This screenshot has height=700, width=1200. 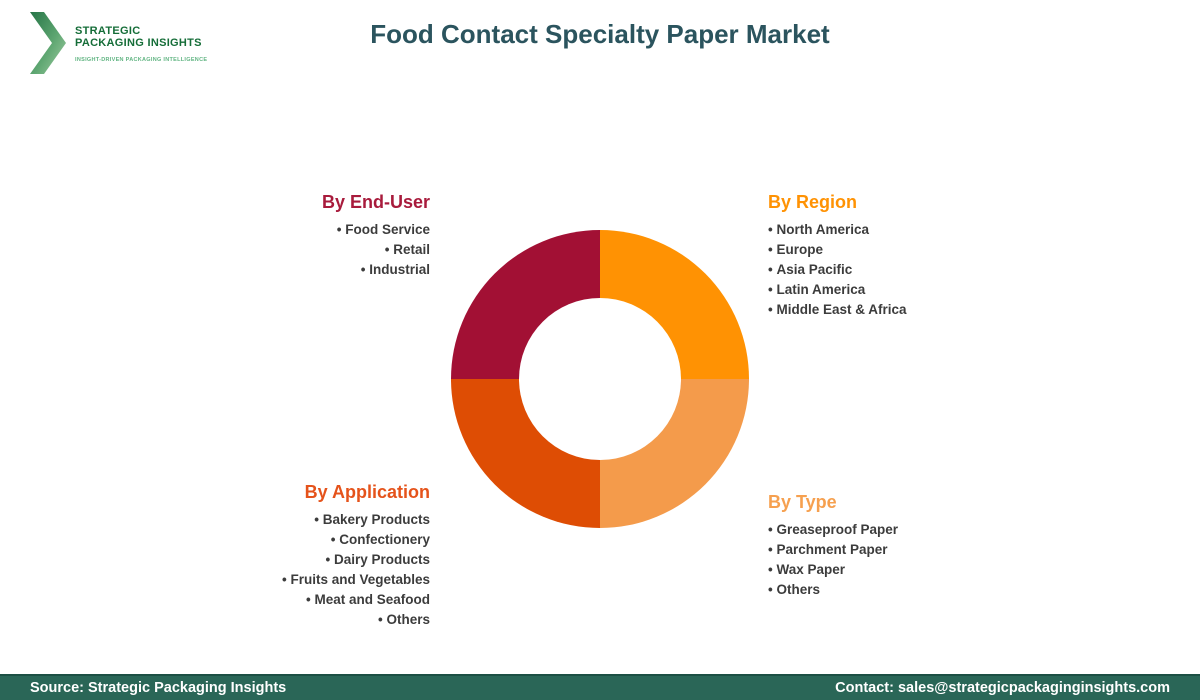 What do you see at coordinates (833, 570) in the screenshot?
I see `list-item: Wax Paper` at bounding box center [833, 570].